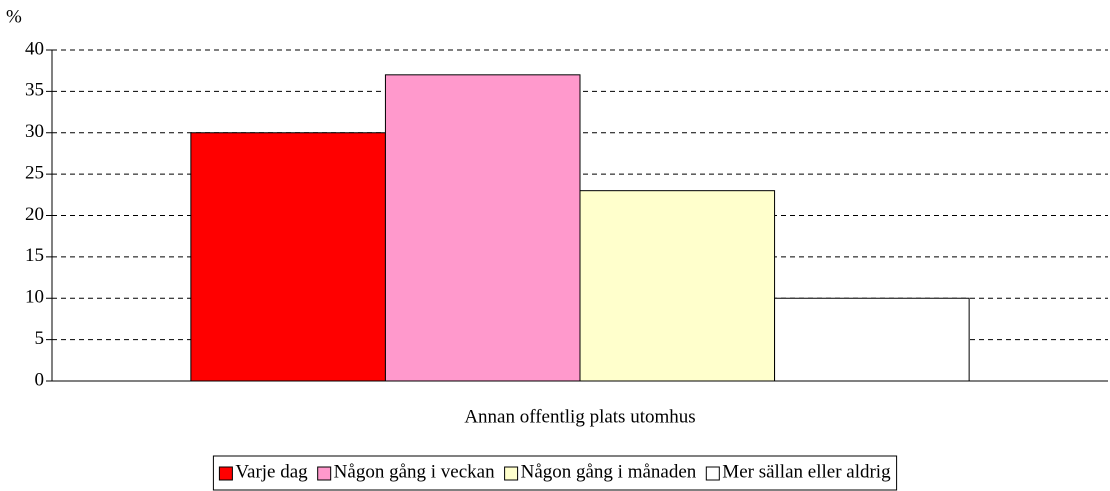 This screenshot has height=491, width=1110. I want to click on legend-label: Någon gång i veckan, so click(414, 471).